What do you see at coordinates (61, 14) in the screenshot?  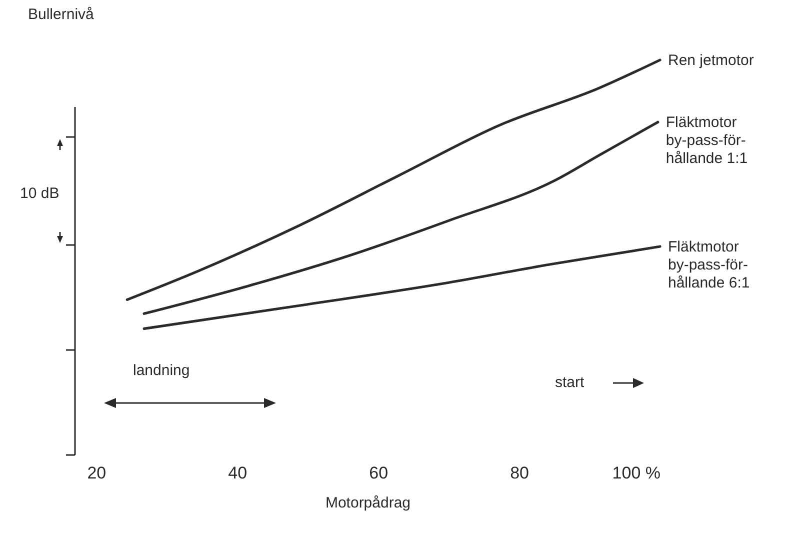 I see `y-axis-title: Bullernivå` at bounding box center [61, 14].